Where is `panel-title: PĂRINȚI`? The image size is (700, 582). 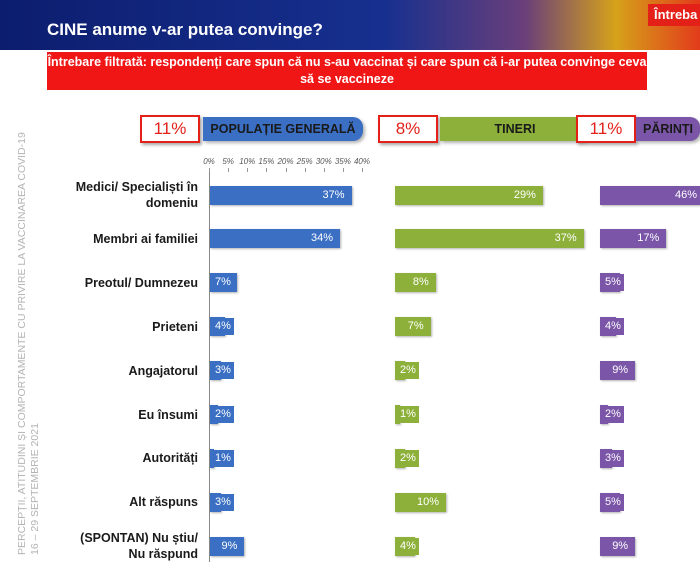
panel-title: PĂRINȚI is located at coordinates (668, 129).